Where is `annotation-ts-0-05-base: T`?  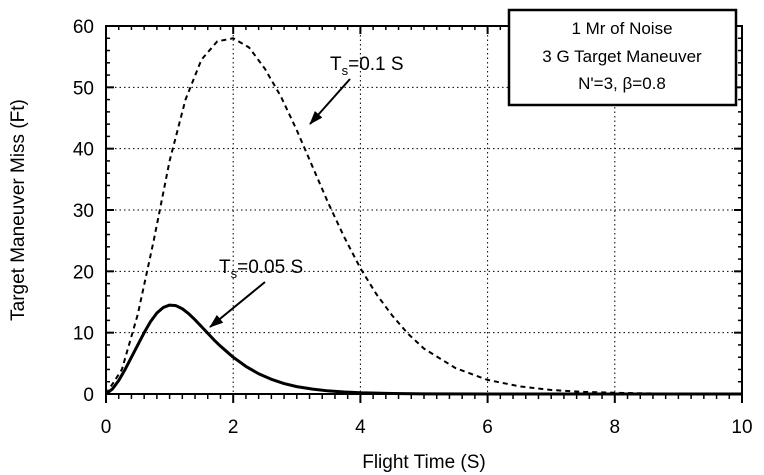
annotation-ts-0-05-base: T is located at coordinates (225, 267).